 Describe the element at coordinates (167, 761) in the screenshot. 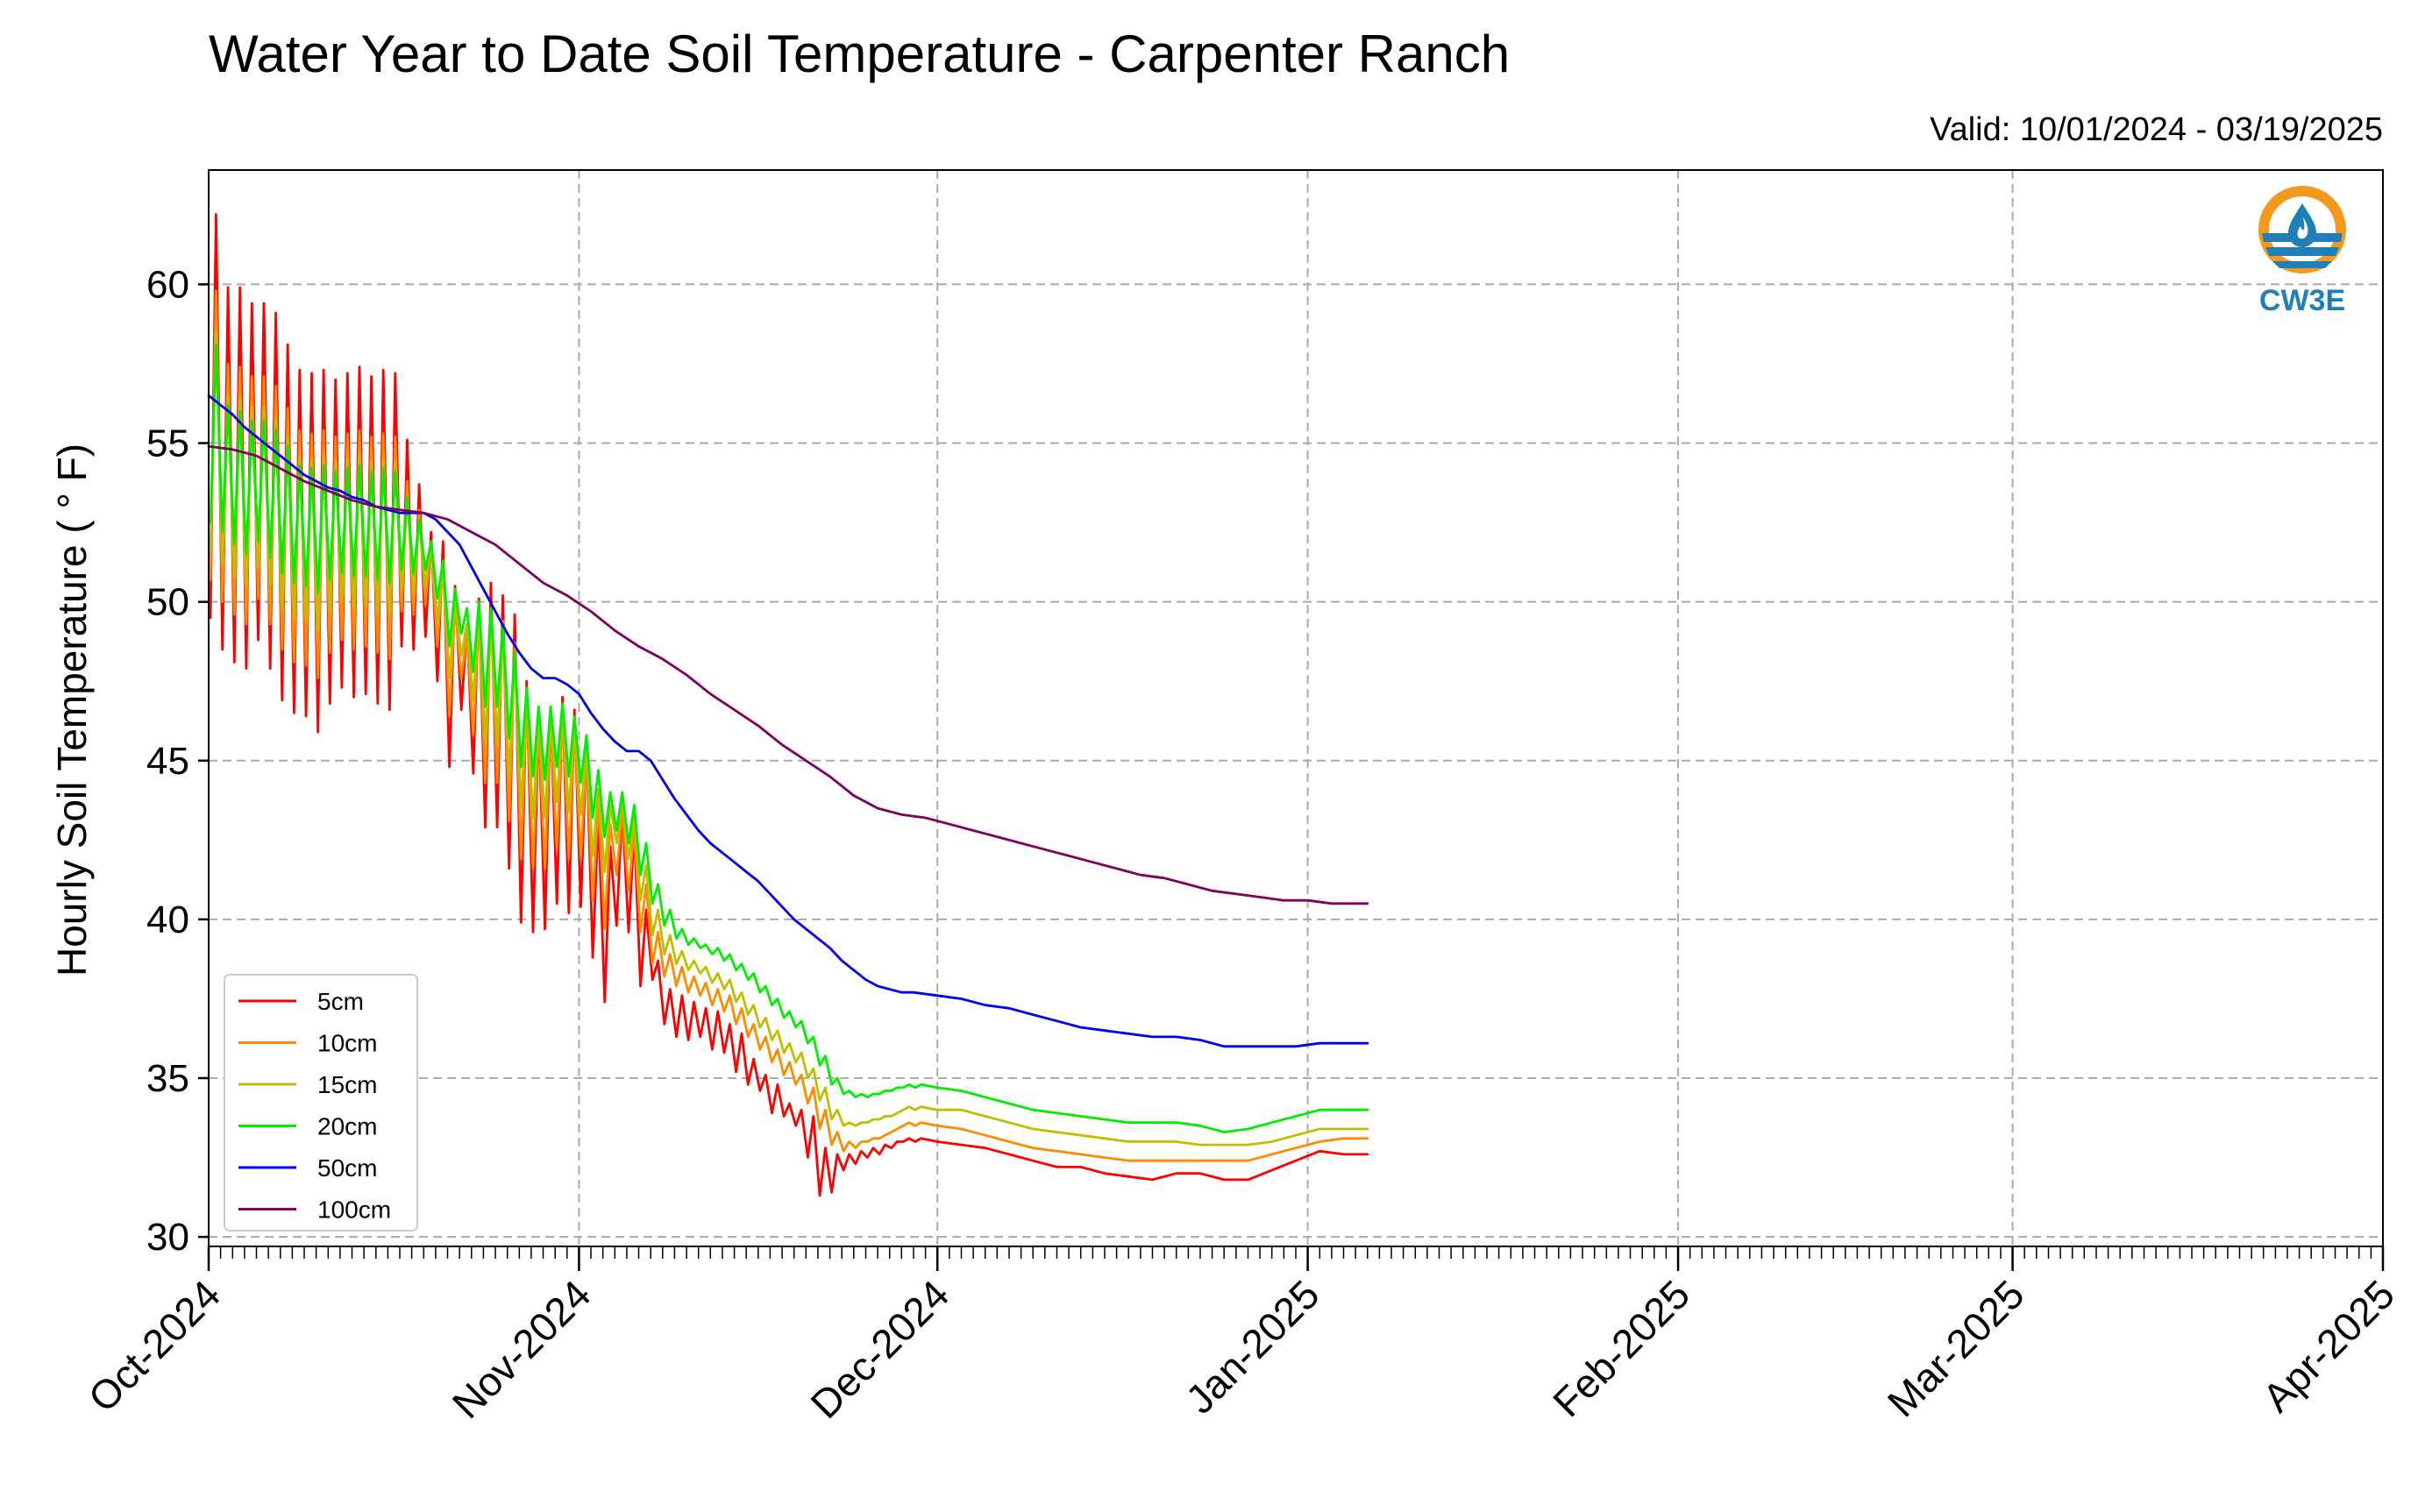

I see `y-tick-label: 45` at that location.